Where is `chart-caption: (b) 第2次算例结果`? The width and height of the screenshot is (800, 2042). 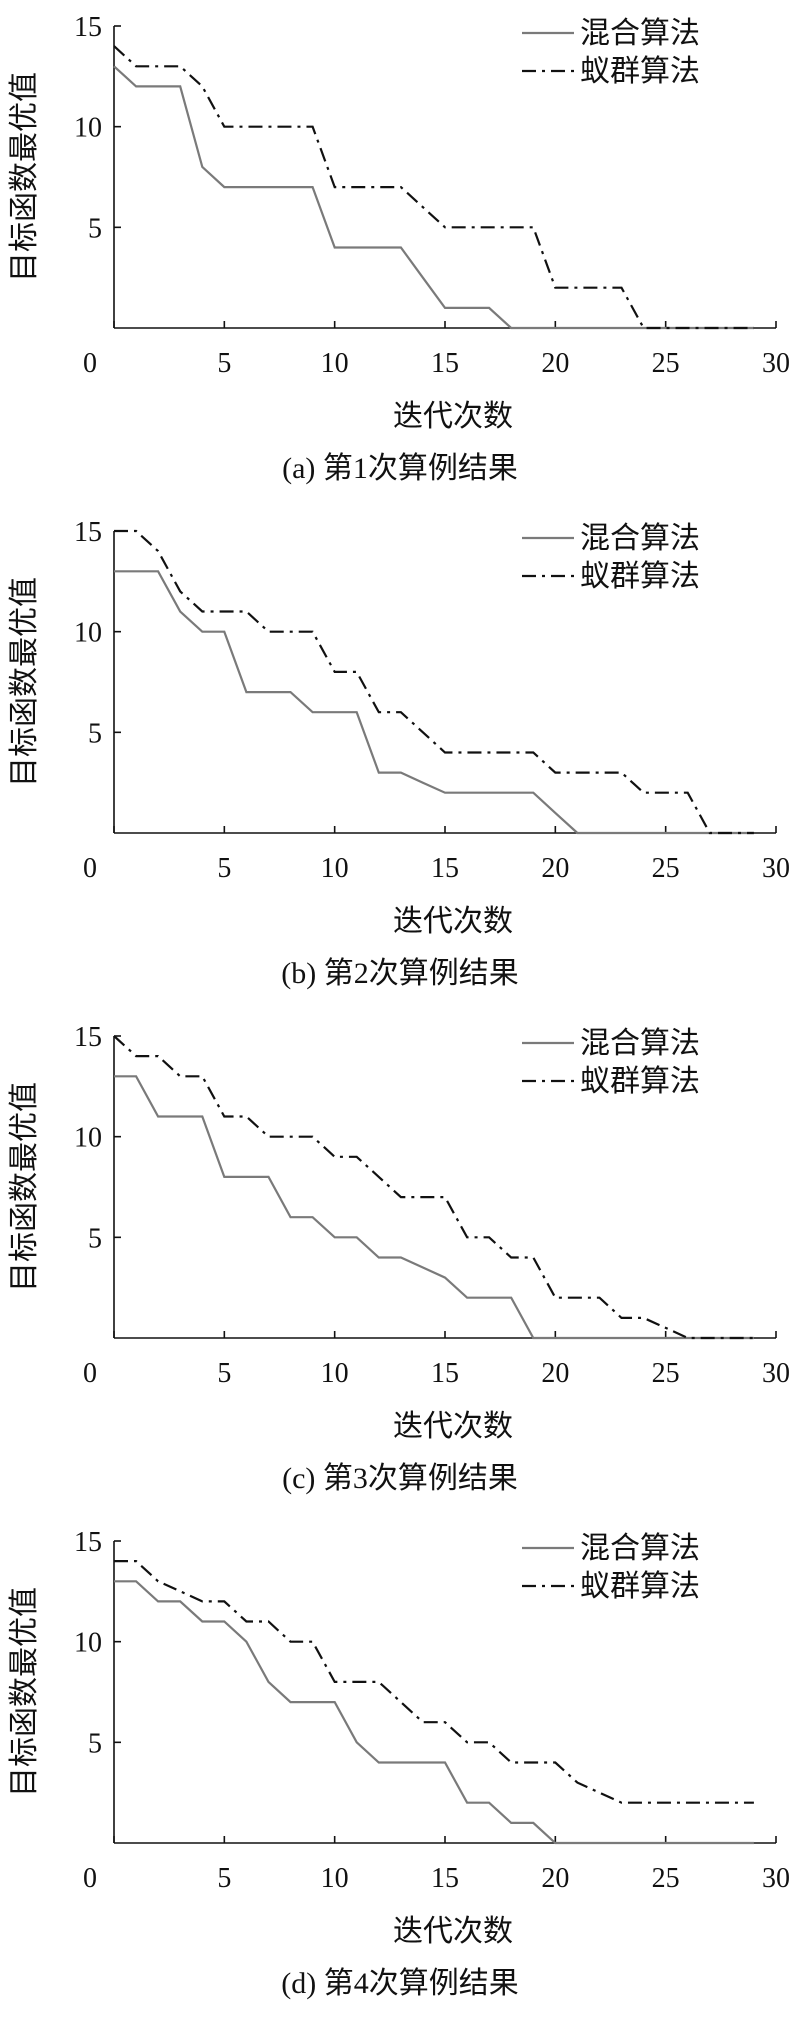
chart-caption: (b) 第2次算例结果 is located at coordinates (399, 973).